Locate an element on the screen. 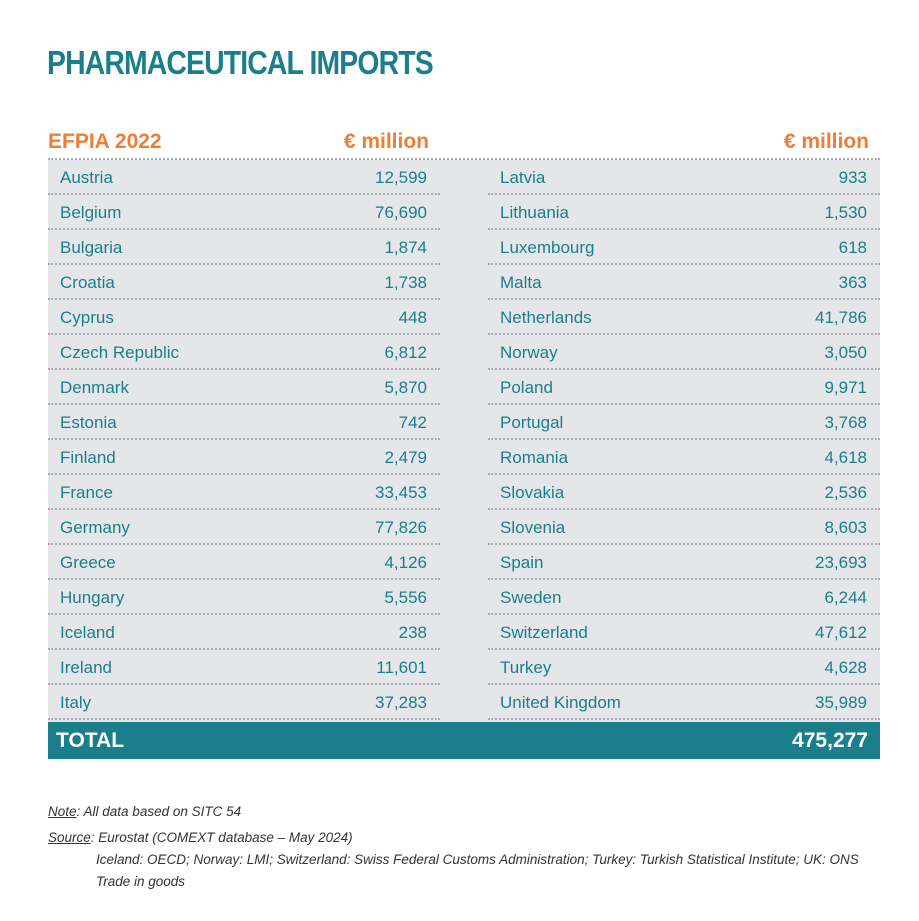 The height and width of the screenshot is (921, 919). country-name: Ireland is located at coordinates (86, 667).